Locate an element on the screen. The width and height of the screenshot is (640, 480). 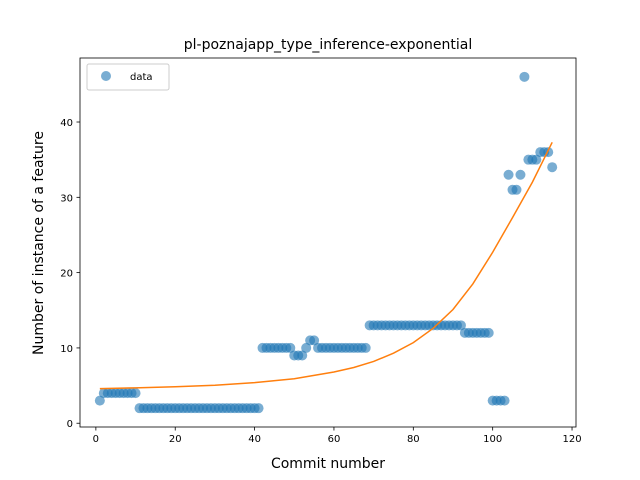
legend: data is located at coordinates (128, 77).